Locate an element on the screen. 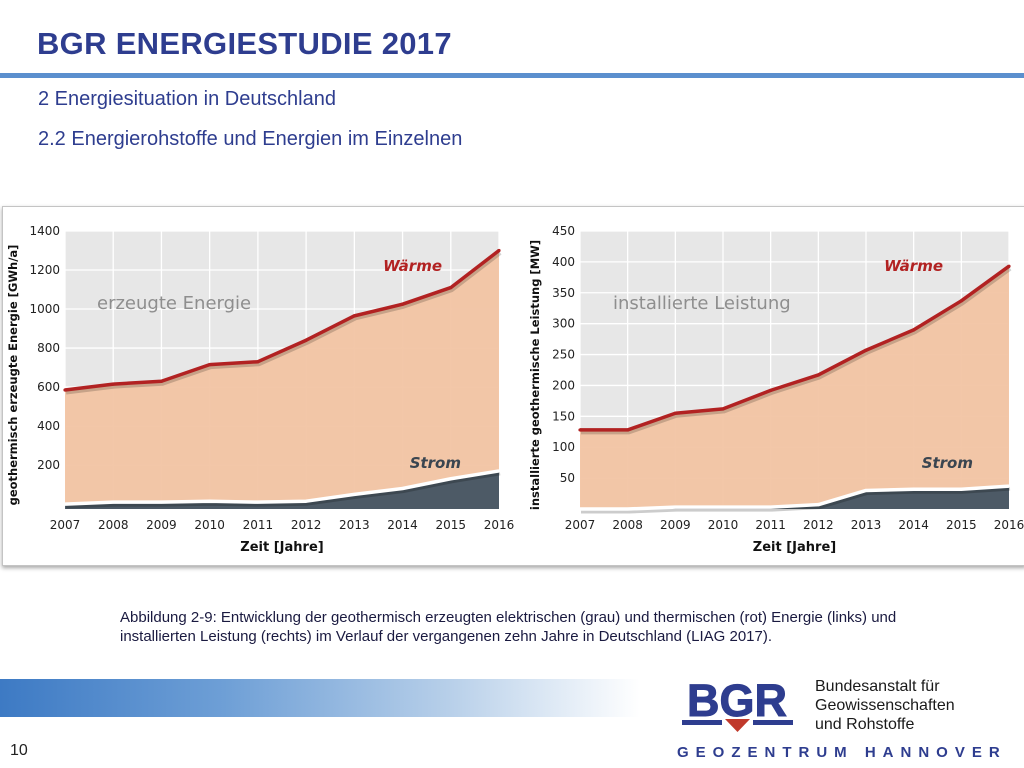 The image size is (1024, 768). x-tick-label-1-7: 2014 is located at coordinates (913, 525).